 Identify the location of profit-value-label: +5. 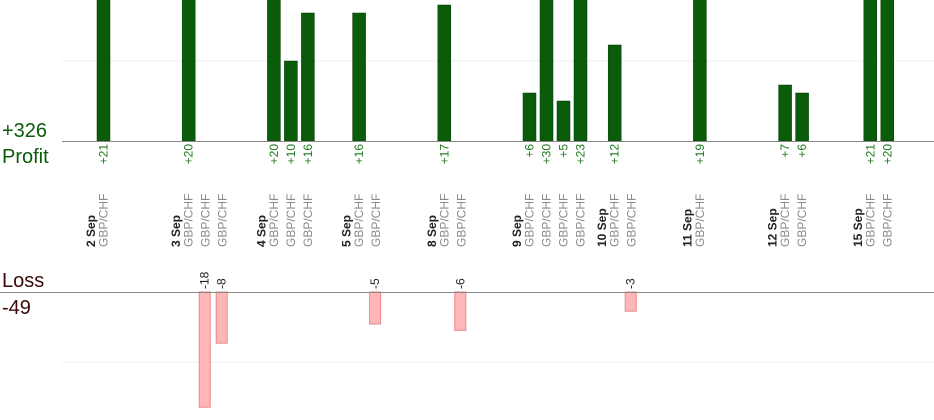
(564, 151).